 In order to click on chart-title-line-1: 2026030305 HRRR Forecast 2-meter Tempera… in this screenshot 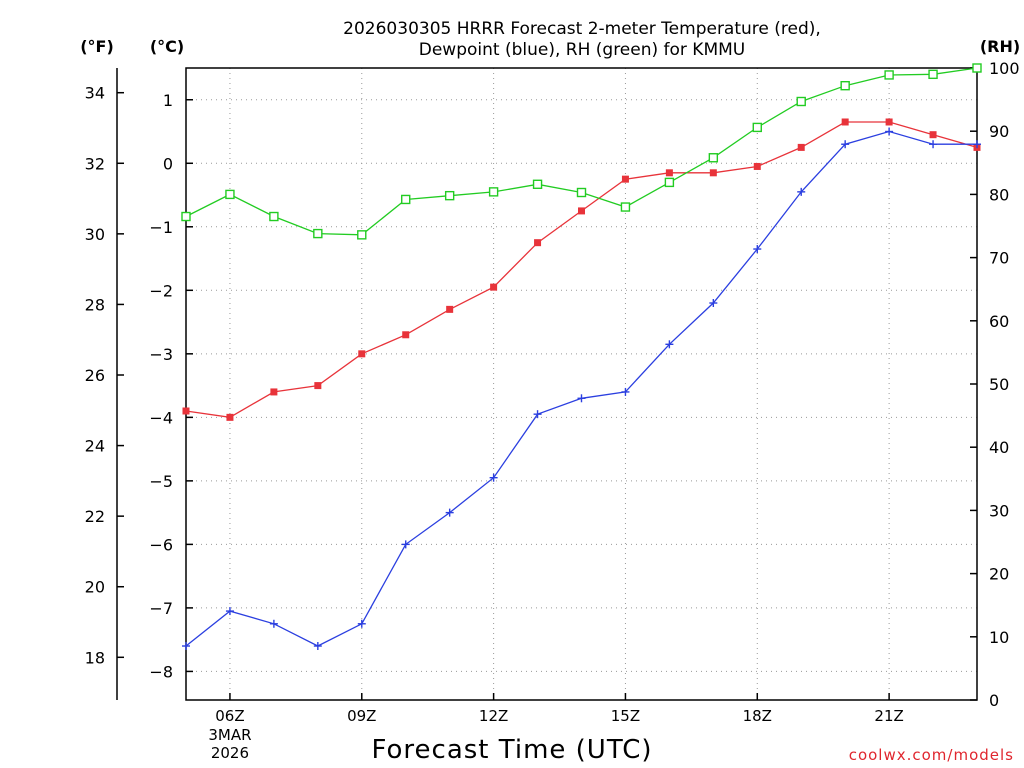, I will do `click(582, 29)`.